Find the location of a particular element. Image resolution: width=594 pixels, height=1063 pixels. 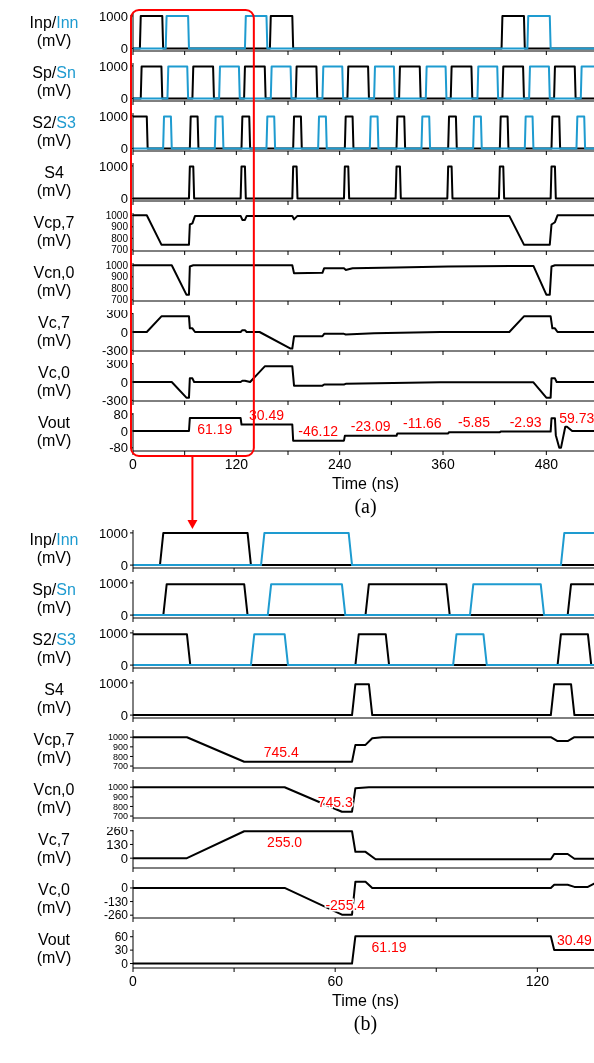

text: Vcn,0 is located at coordinates (54, 789).